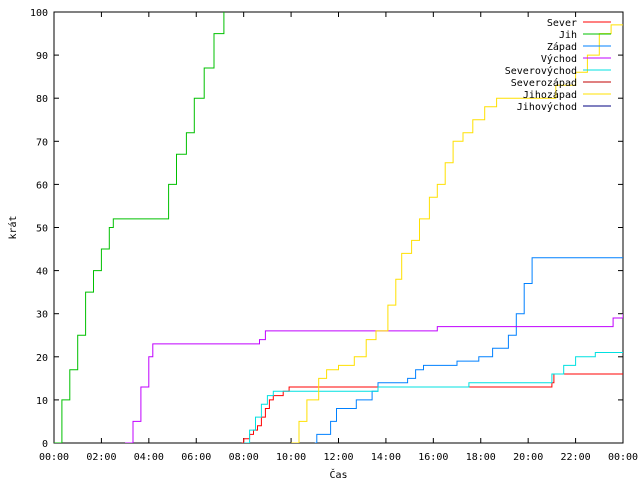 Image resolution: width=640 pixels, height=484 pixels. I want to click on x-tick-label: 20:00, so click(528, 457).